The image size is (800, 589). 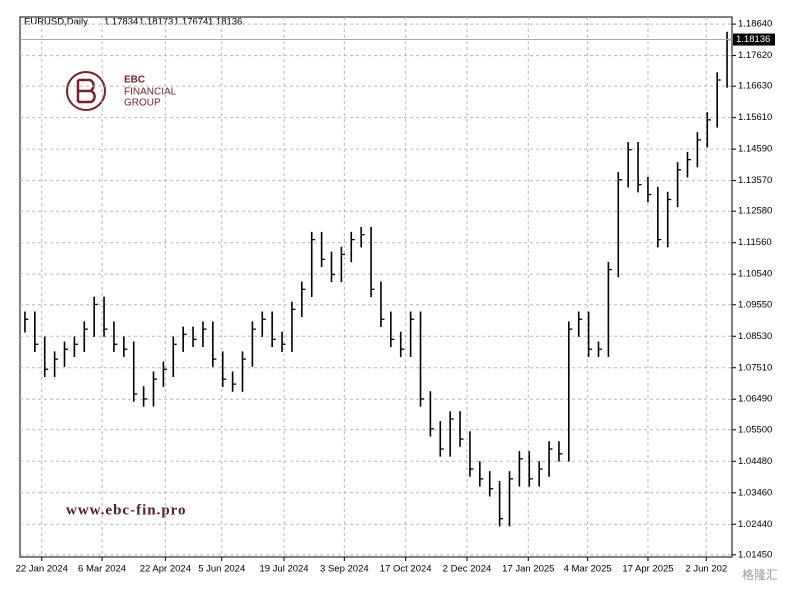 What do you see at coordinates (191, 22) in the screenshot?
I see `price-low: 1.17674` at bounding box center [191, 22].